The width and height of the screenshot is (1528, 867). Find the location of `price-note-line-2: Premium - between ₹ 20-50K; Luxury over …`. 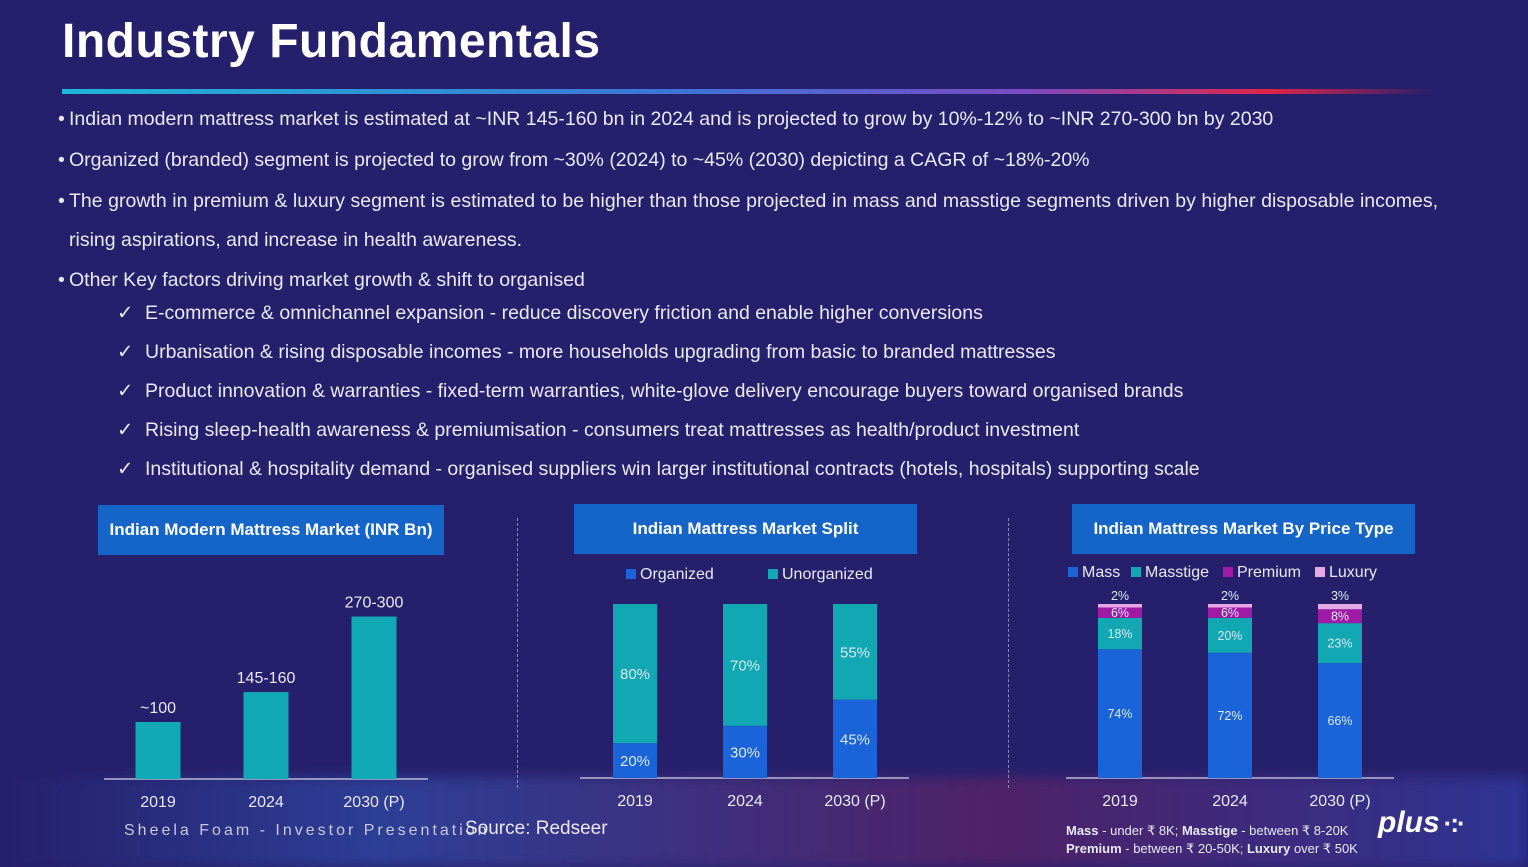

price-note-line-2: Premium - between ₹ 20-50K; Luxury over … is located at coordinates (1212, 848).